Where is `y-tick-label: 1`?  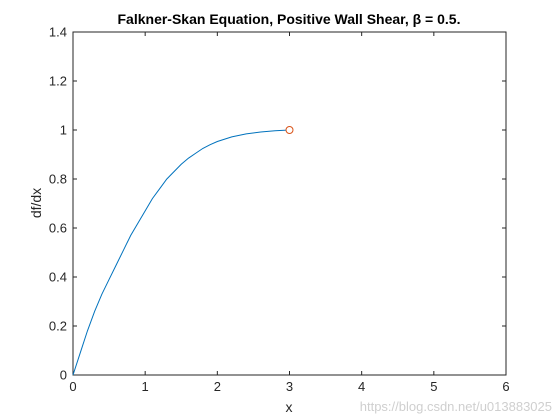
y-tick-label: 1 is located at coordinates (63, 130).